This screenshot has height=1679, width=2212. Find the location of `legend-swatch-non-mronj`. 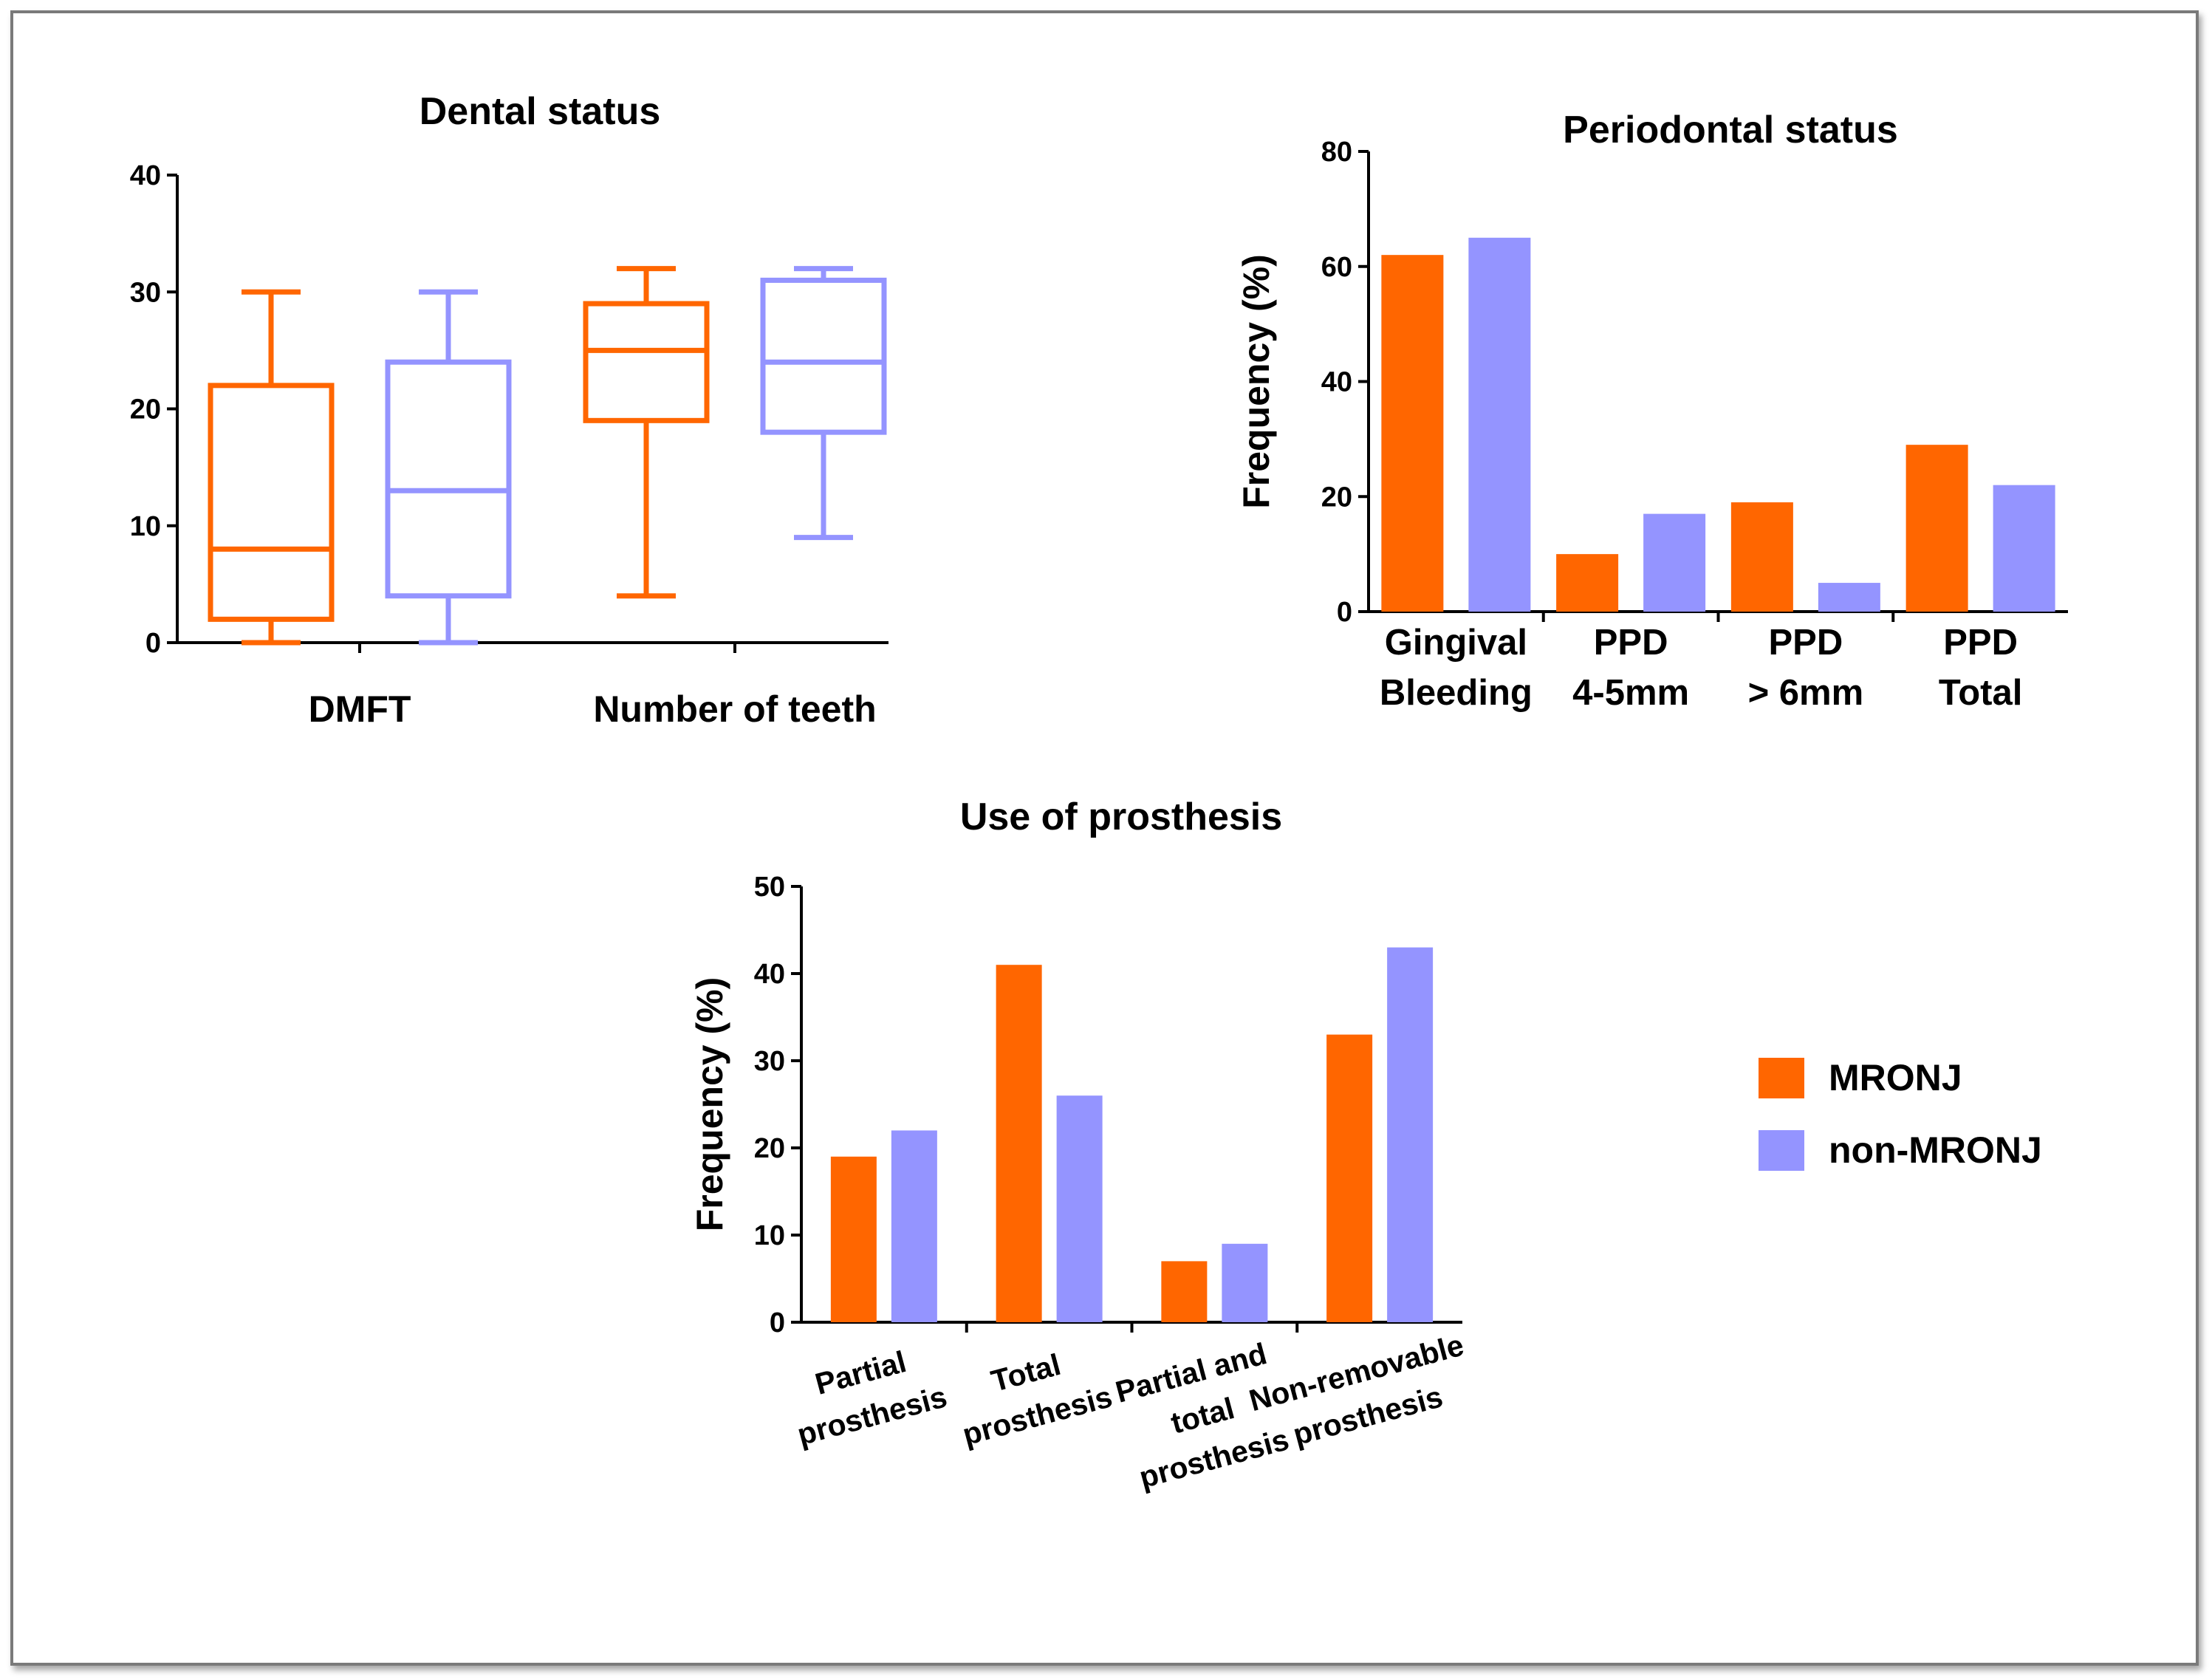

legend-swatch-non-mronj is located at coordinates (1781, 1150).